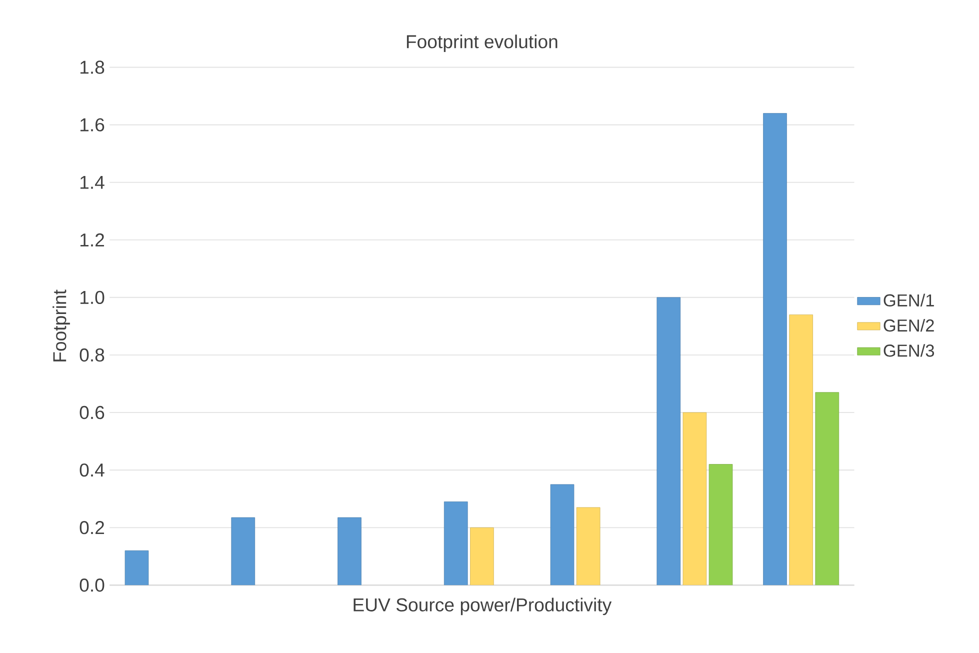 Image resolution: width=979 pixels, height=653 pixels. Describe the element at coordinates (61, 326) in the screenshot. I see `y-axis-title: Footprint` at that location.